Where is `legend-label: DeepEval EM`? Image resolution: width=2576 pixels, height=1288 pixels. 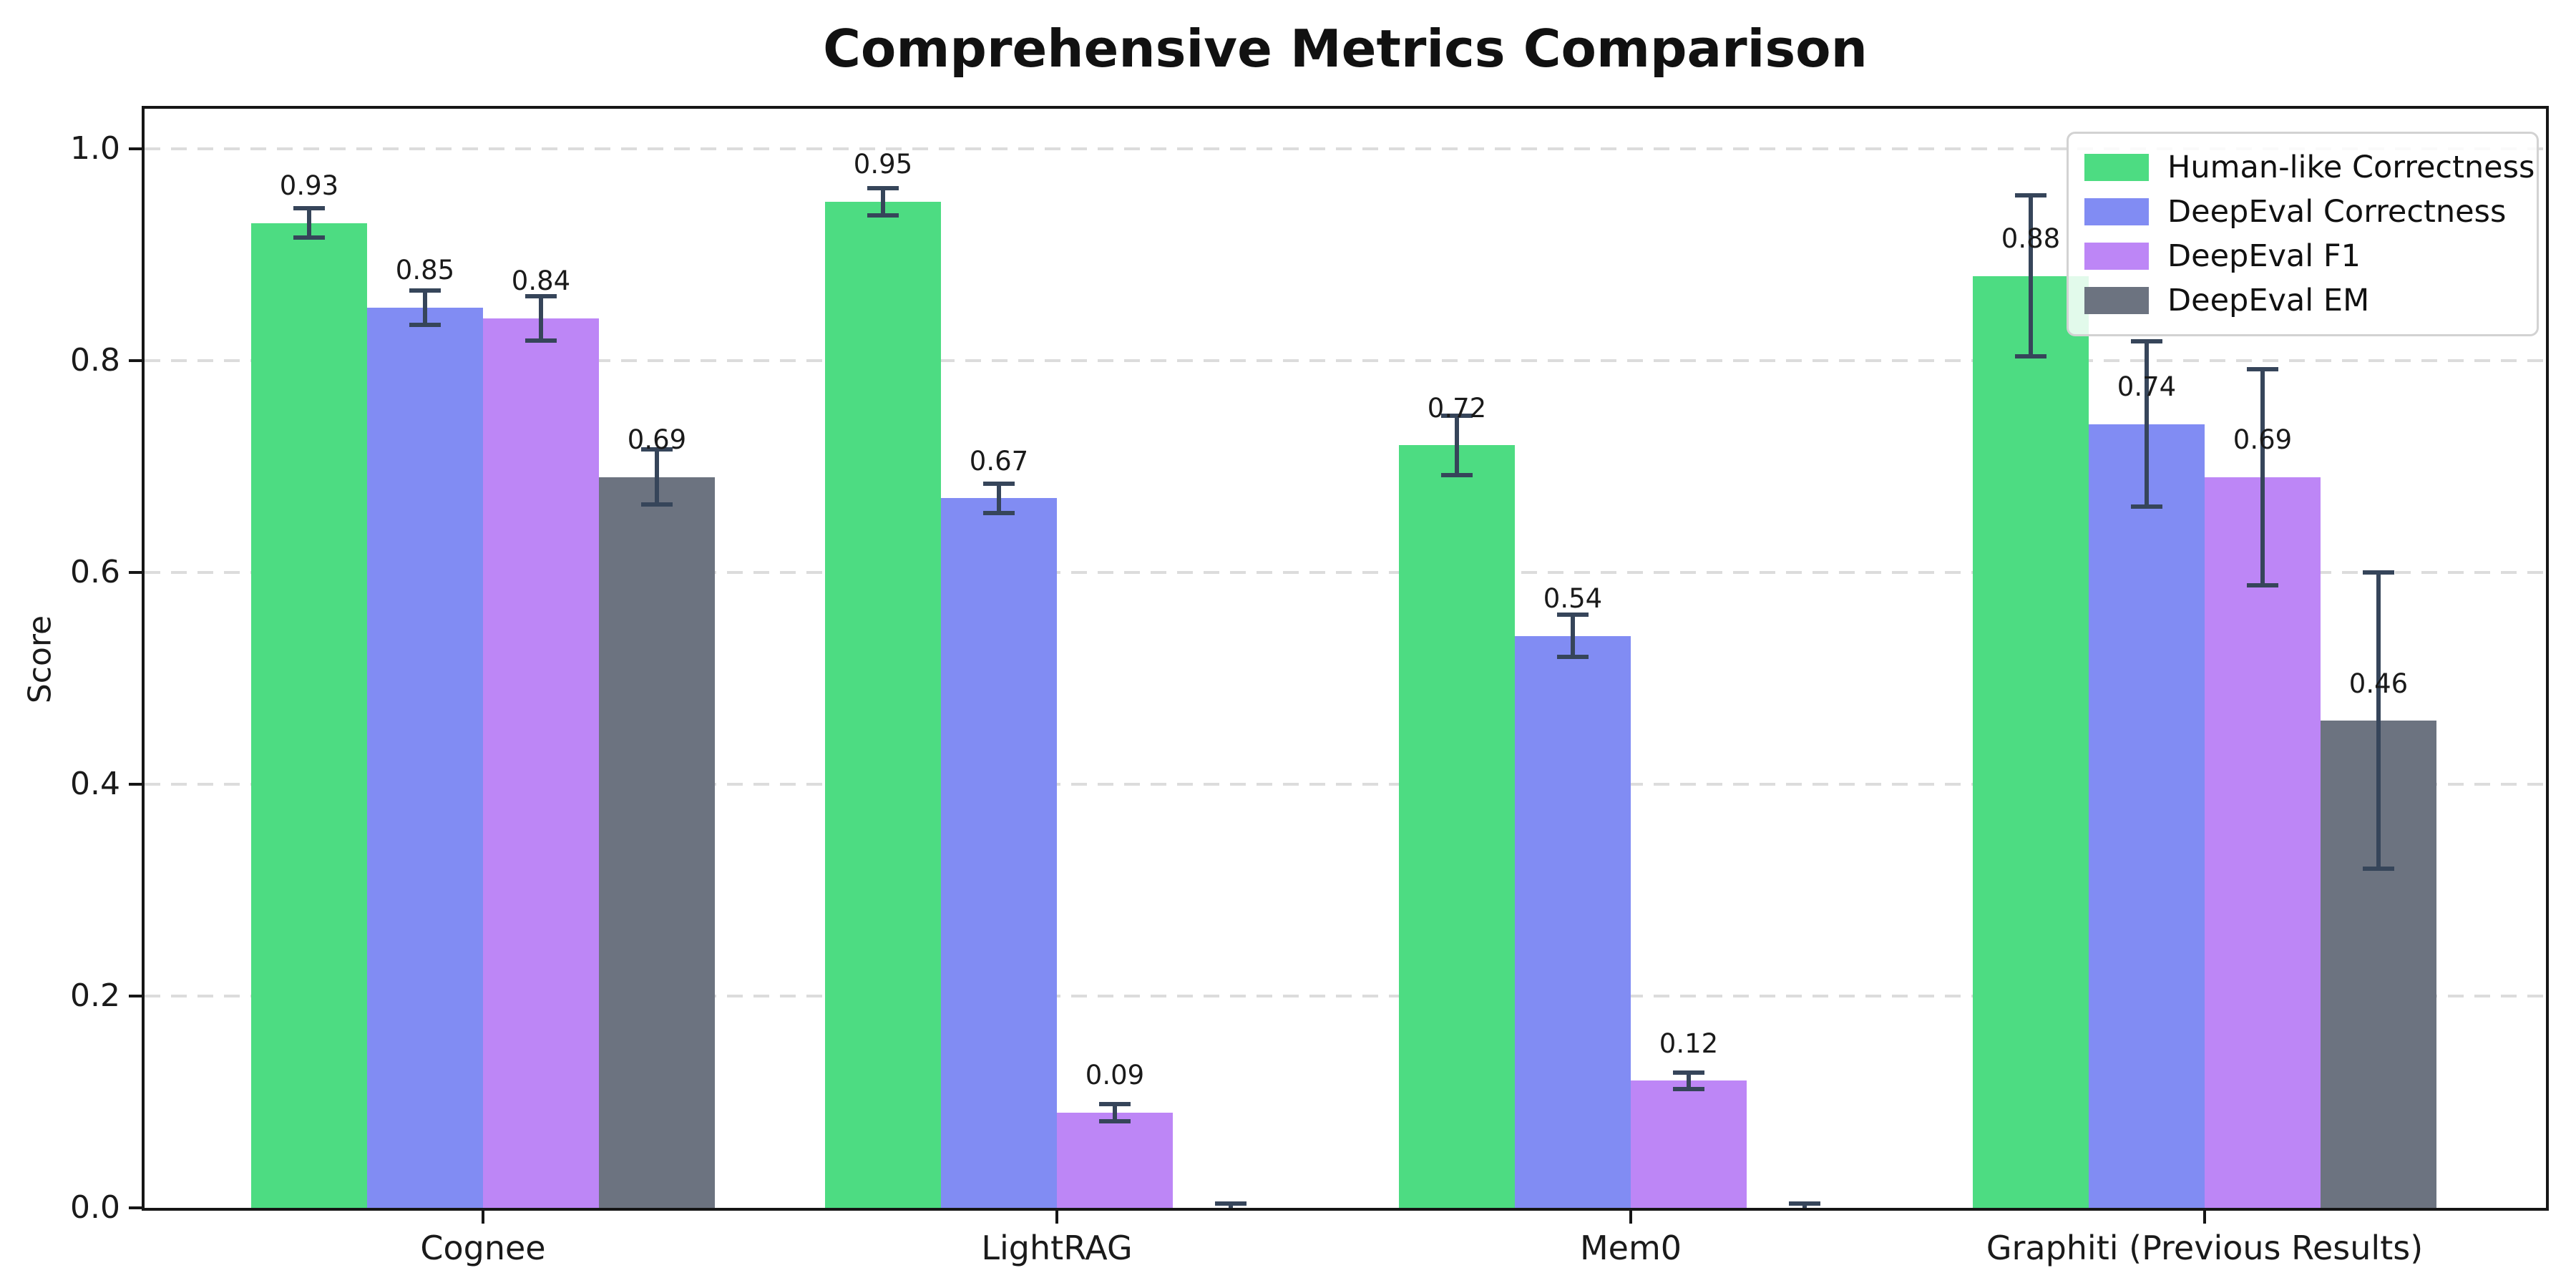
legend-label: DeepEval EM is located at coordinates (2268, 300).